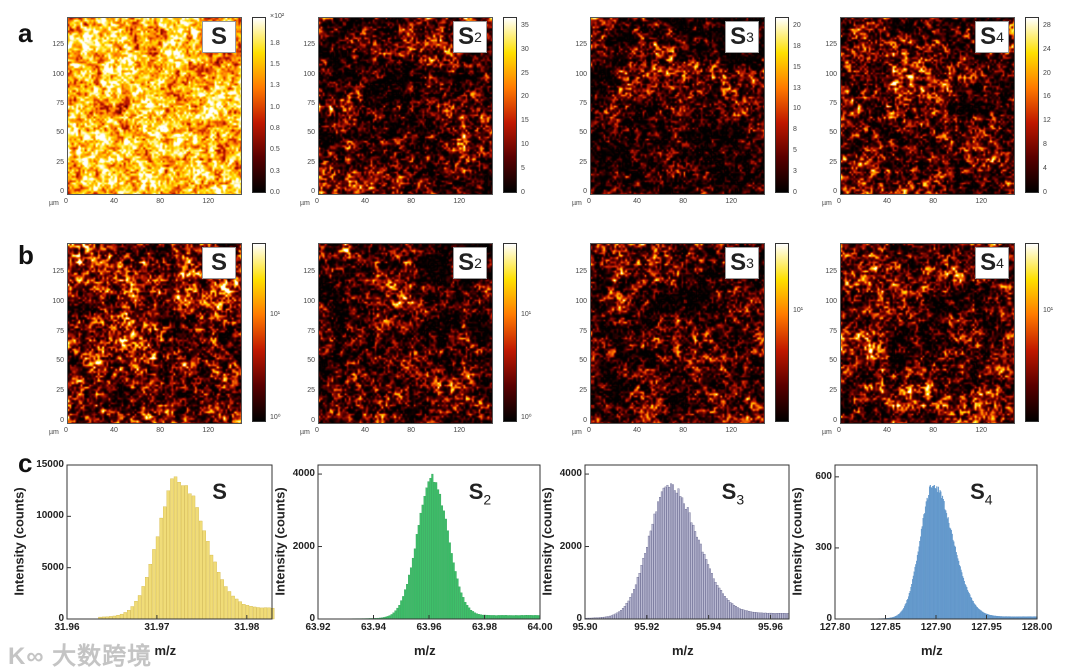 This screenshot has height=671, width=1080. What do you see at coordinates (309, 74) in the screenshot?
I see `y-tick-label: 100` at bounding box center [309, 74].